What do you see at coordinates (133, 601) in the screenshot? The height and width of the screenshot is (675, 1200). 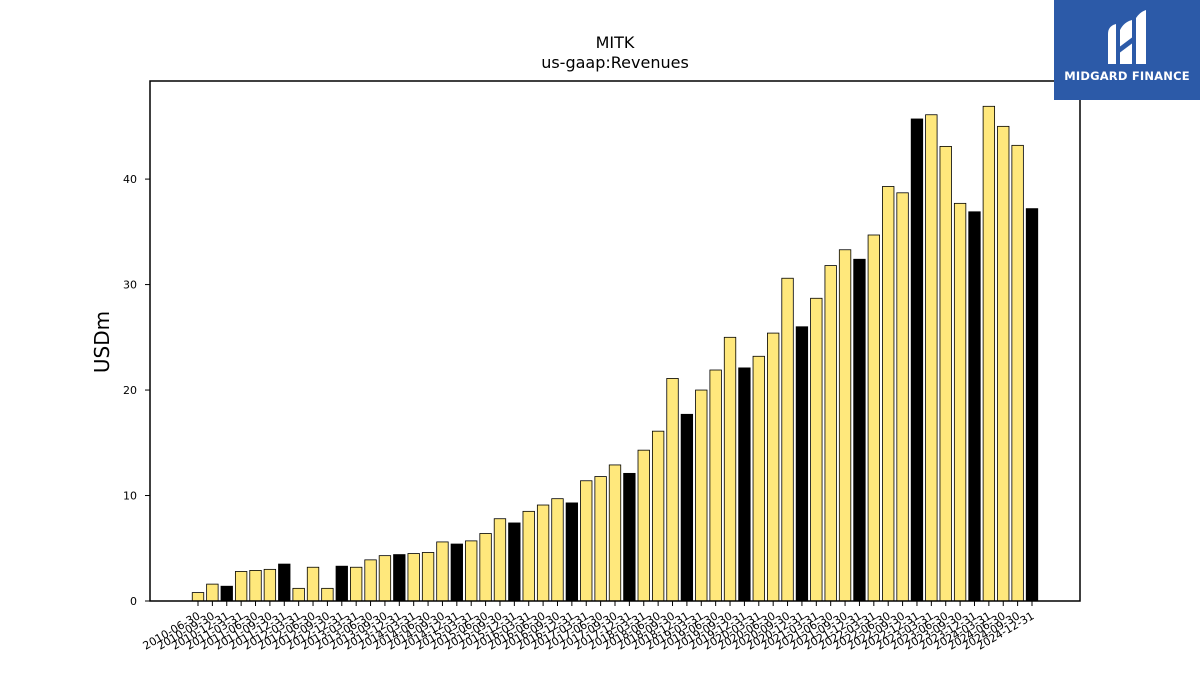 I see `y-tick-label: 0` at bounding box center [133, 601].